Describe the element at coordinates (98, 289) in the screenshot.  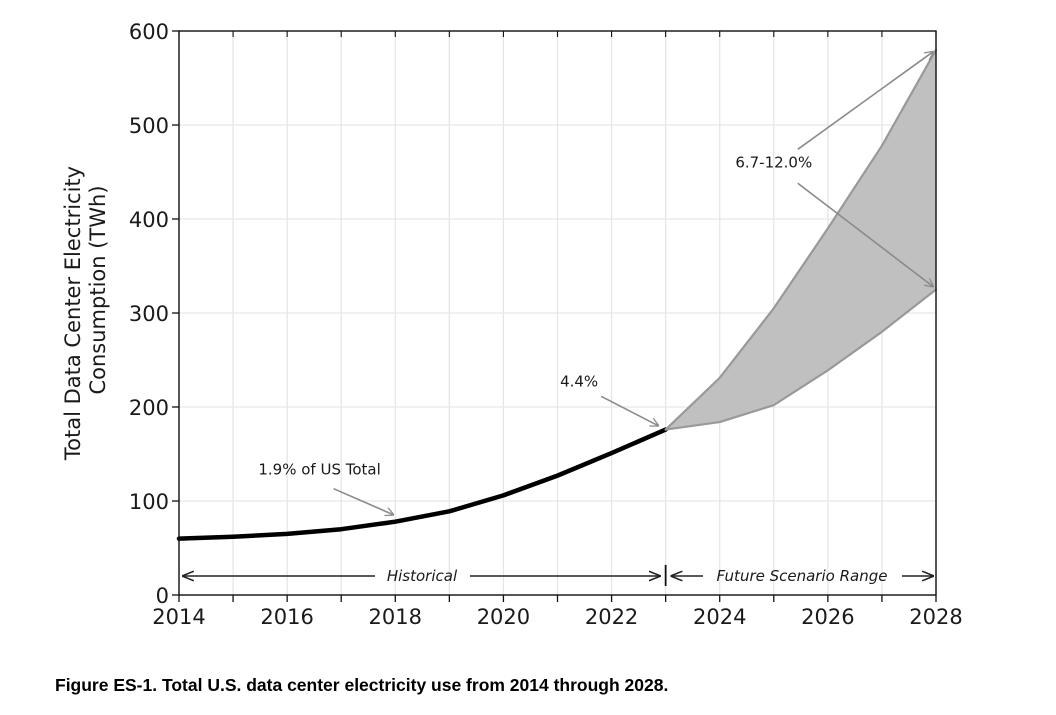
I see `y-axis-label-line-2: Consumption (TWh)` at that location.